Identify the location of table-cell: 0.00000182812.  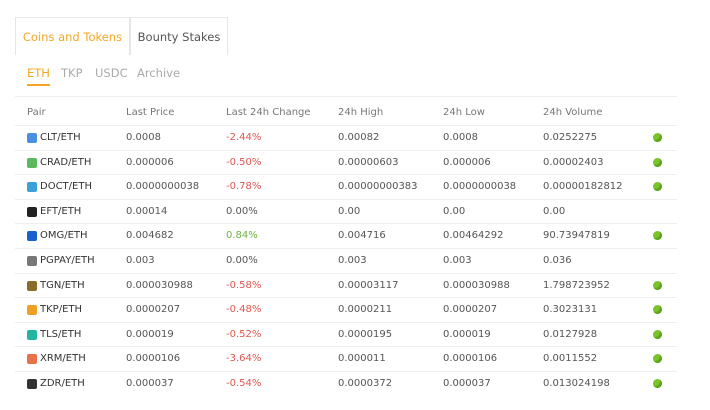
(583, 187).